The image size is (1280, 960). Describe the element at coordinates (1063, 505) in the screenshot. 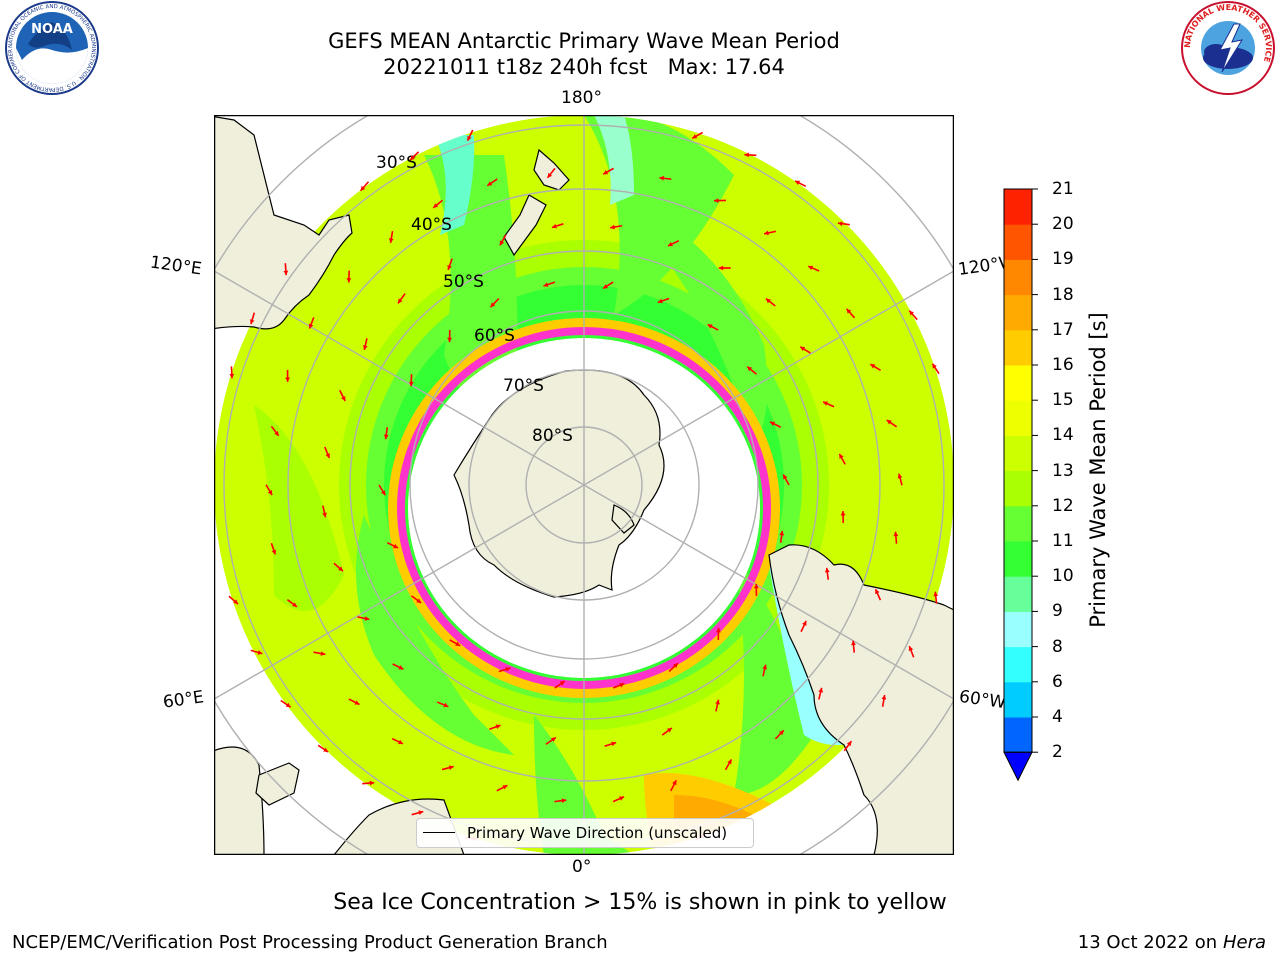

I see `colorbar-tick-label: 12` at that location.